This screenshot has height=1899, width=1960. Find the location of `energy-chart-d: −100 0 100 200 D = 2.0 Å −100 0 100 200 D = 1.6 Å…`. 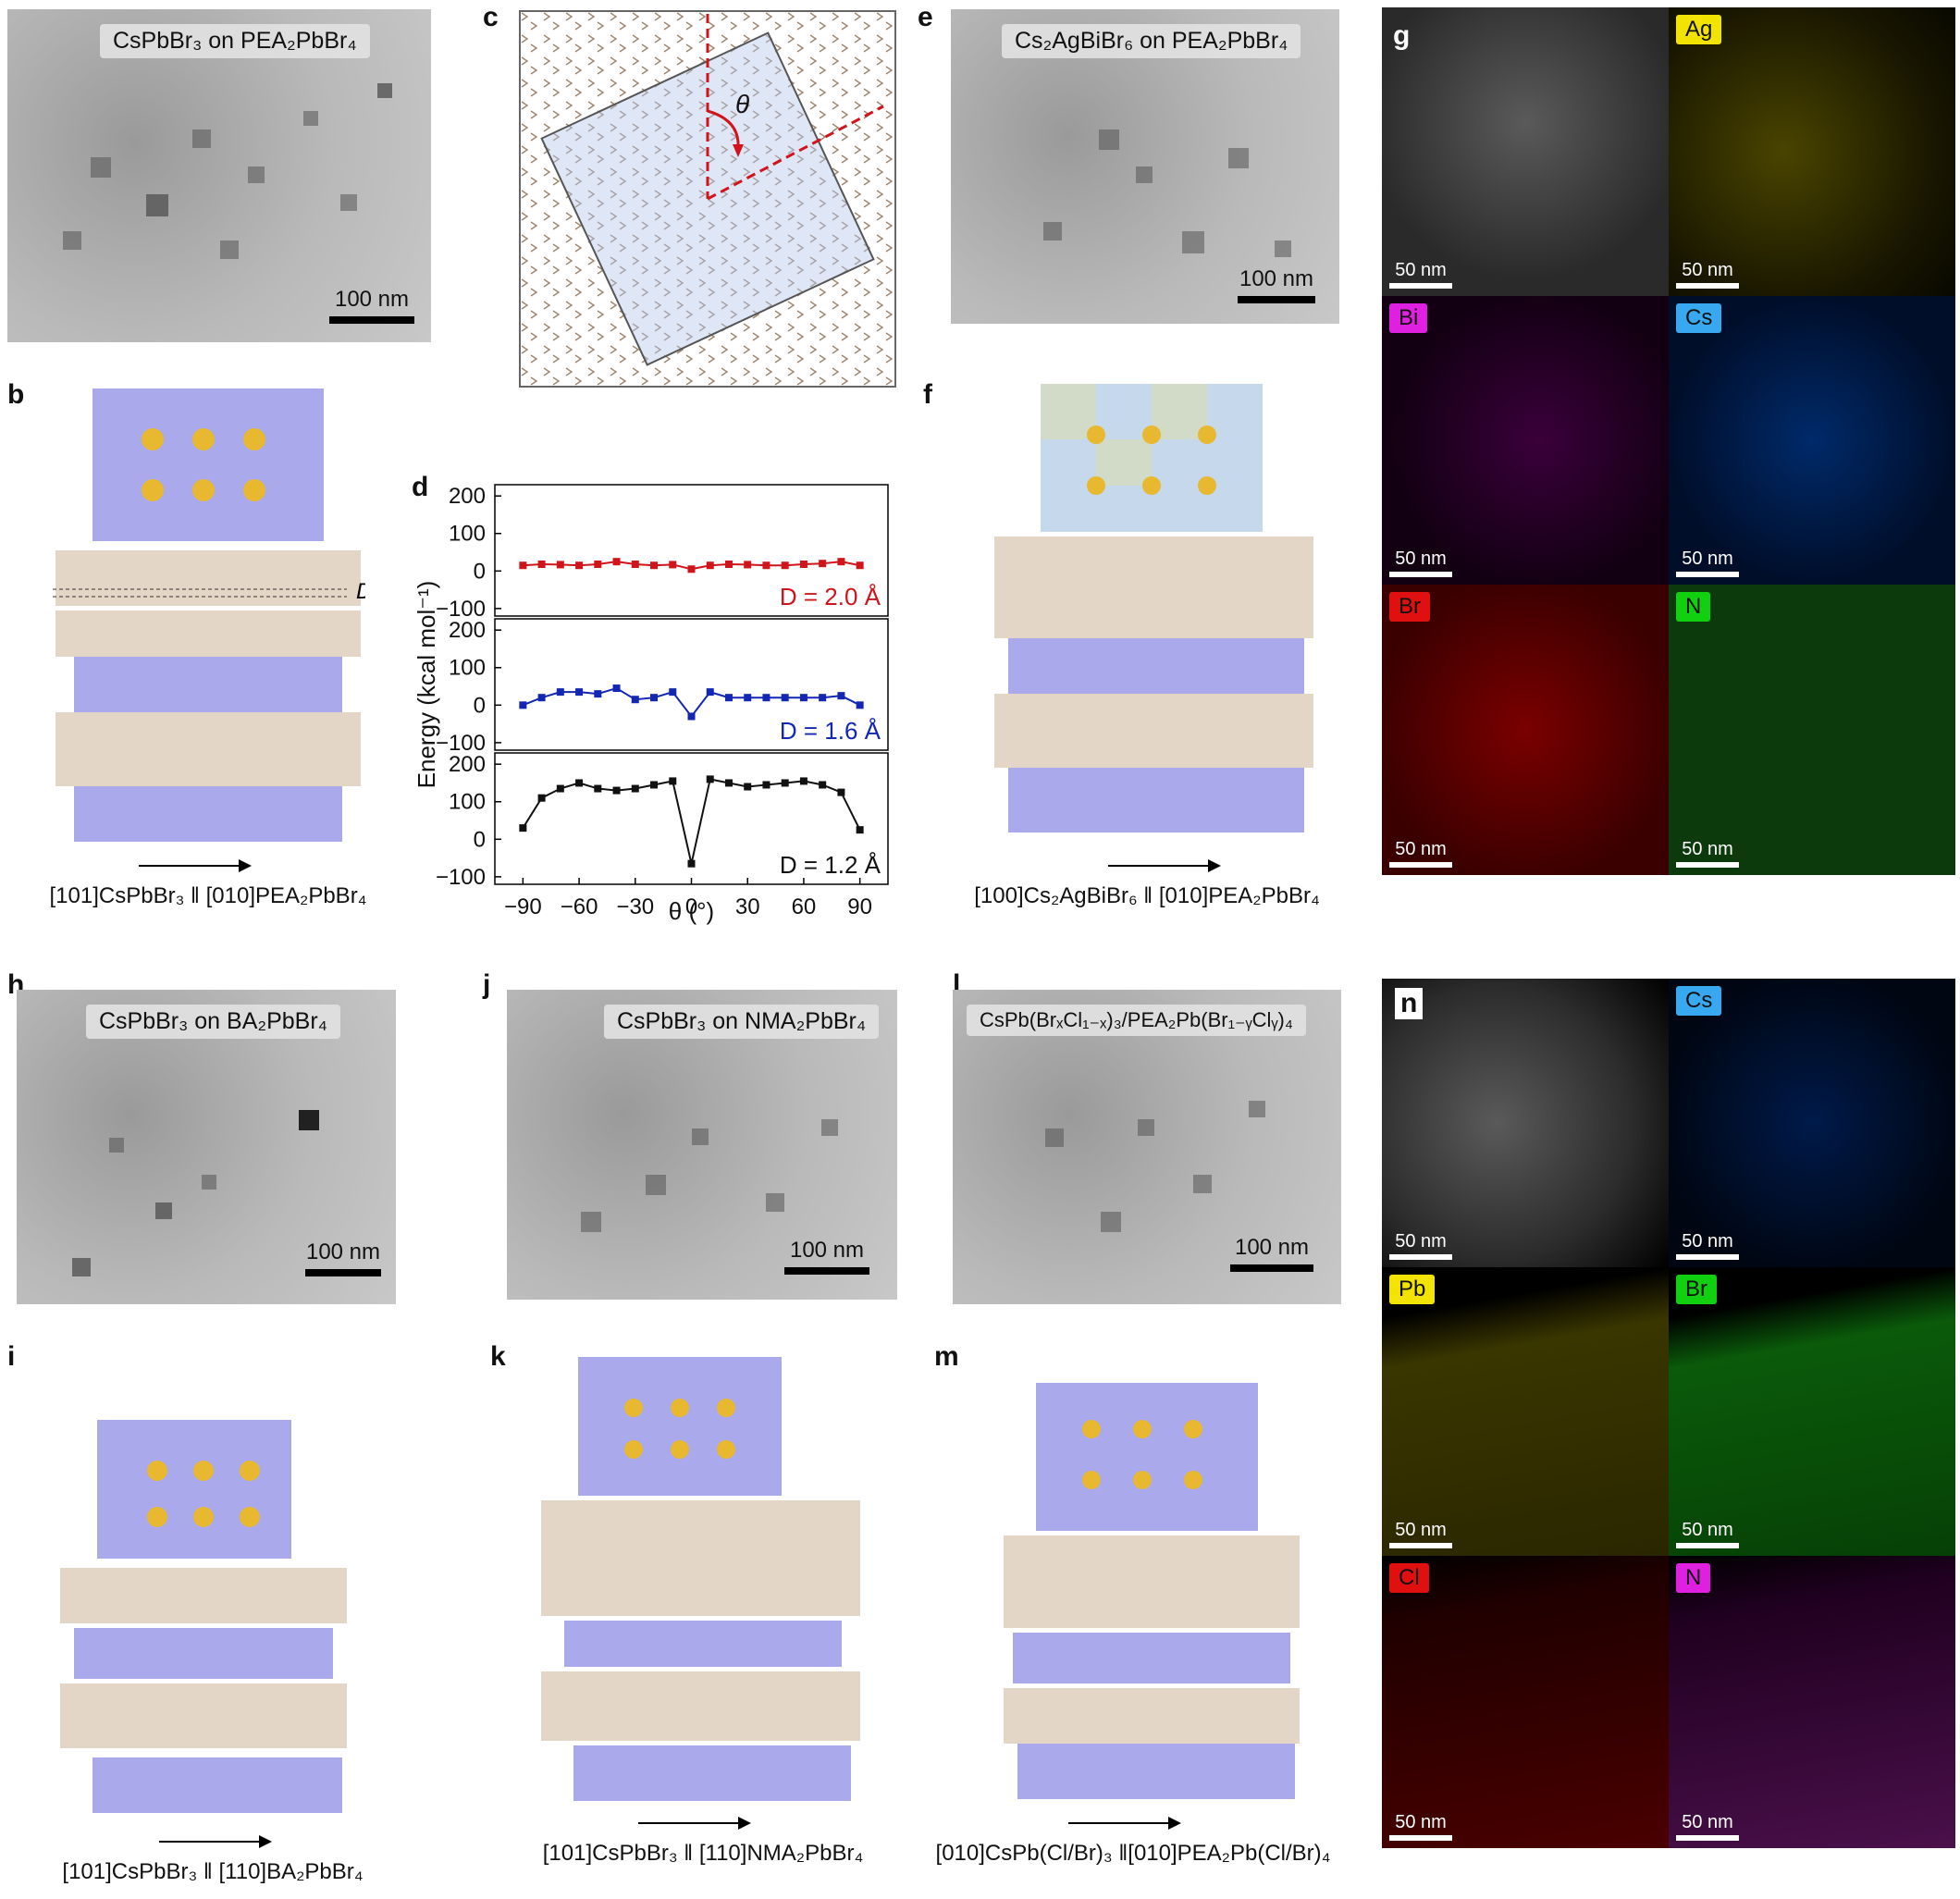

energy-chart-d: −100 0 100 200 D = 2.0 Å −100 0 100 200 D = 1.6 Å… is located at coordinates (659, 703).